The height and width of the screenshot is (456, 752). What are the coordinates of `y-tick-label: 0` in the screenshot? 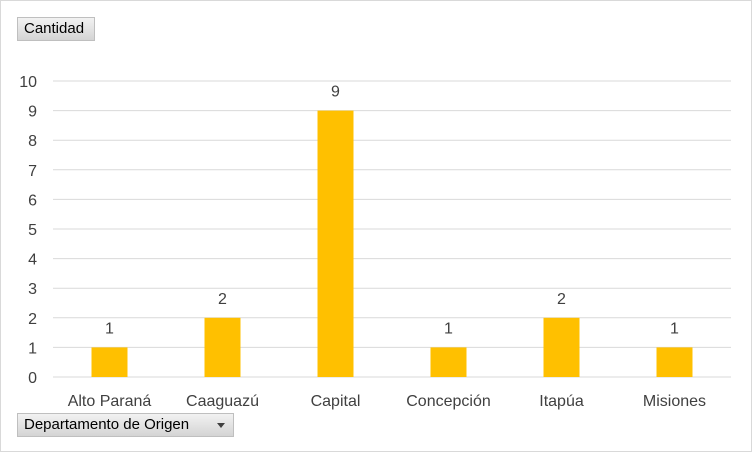 It's located at (32, 378).